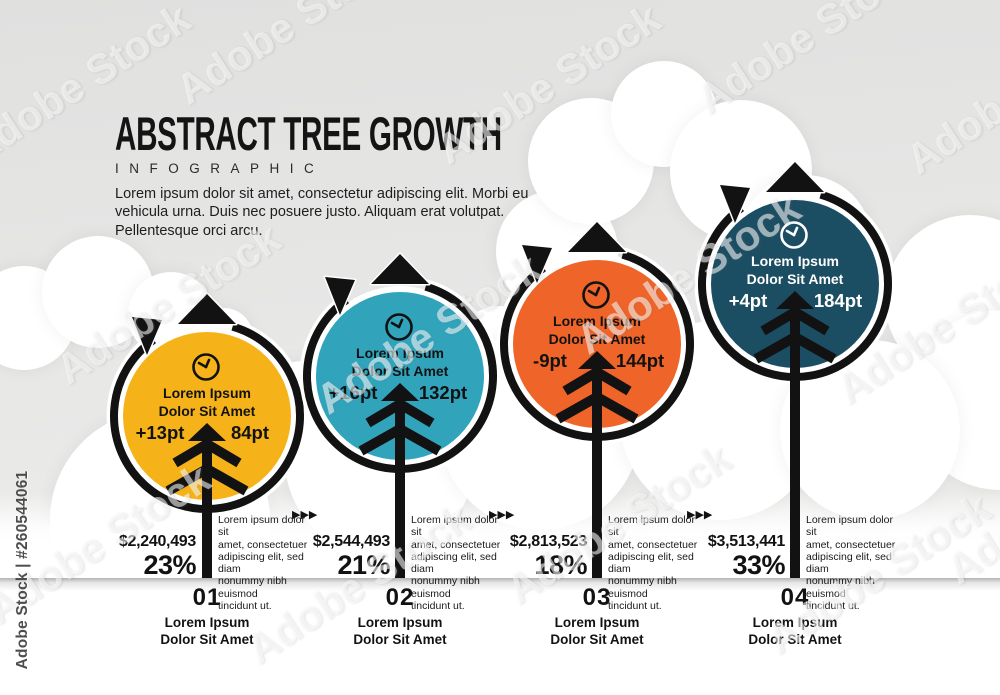 The width and height of the screenshot is (1000, 695). I want to click on page-subtitle: INFOGRAPHIC, so click(220, 168).